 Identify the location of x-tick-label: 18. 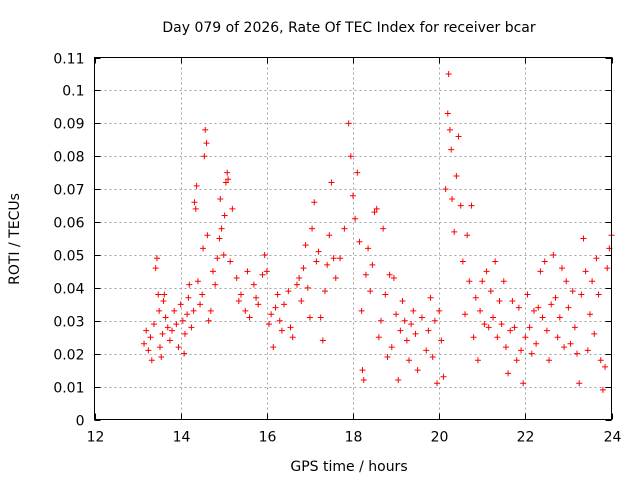
(354, 438).